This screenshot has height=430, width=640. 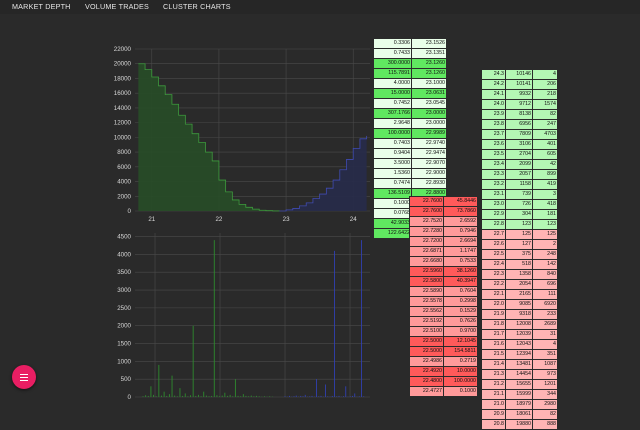 I want to click on cluster-row-cell: 2057, so click(x=519, y=174).